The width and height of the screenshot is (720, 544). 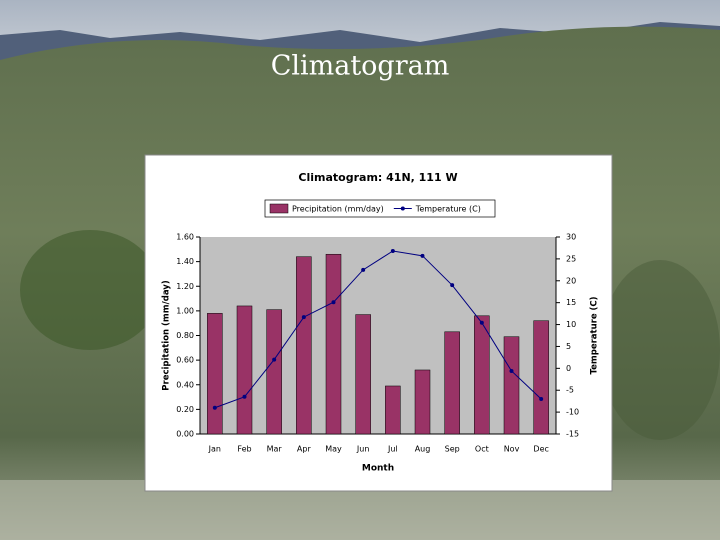 What do you see at coordinates (185, 310) in the screenshot?
I see `y-tick-label: 1.00` at bounding box center [185, 310].